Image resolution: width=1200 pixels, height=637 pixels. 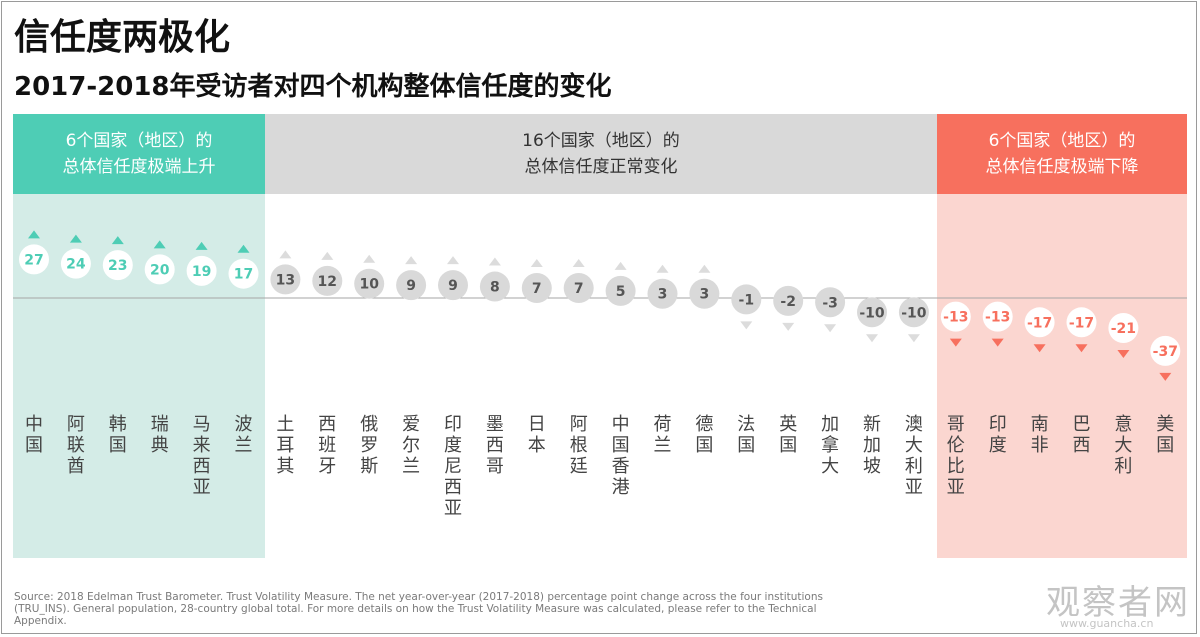 I want to click on page-subtitle: 2017-2018年受访者对四个机构整体信任度的变化, so click(x=313, y=87).